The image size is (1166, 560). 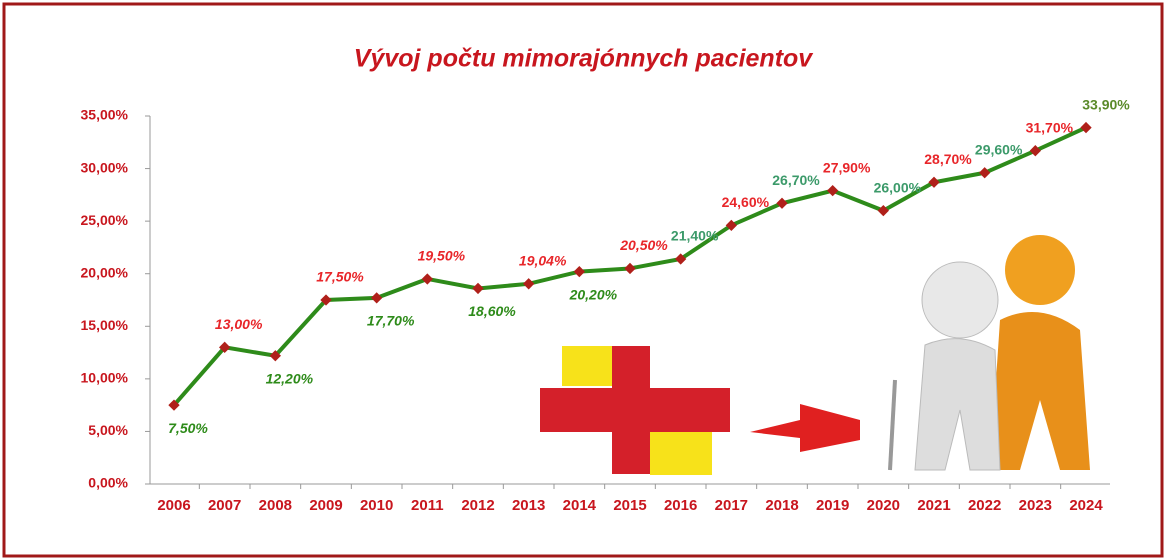 What do you see at coordinates (105, 378) in the screenshot?
I see `y-tick-label: 10,00%` at bounding box center [105, 378].